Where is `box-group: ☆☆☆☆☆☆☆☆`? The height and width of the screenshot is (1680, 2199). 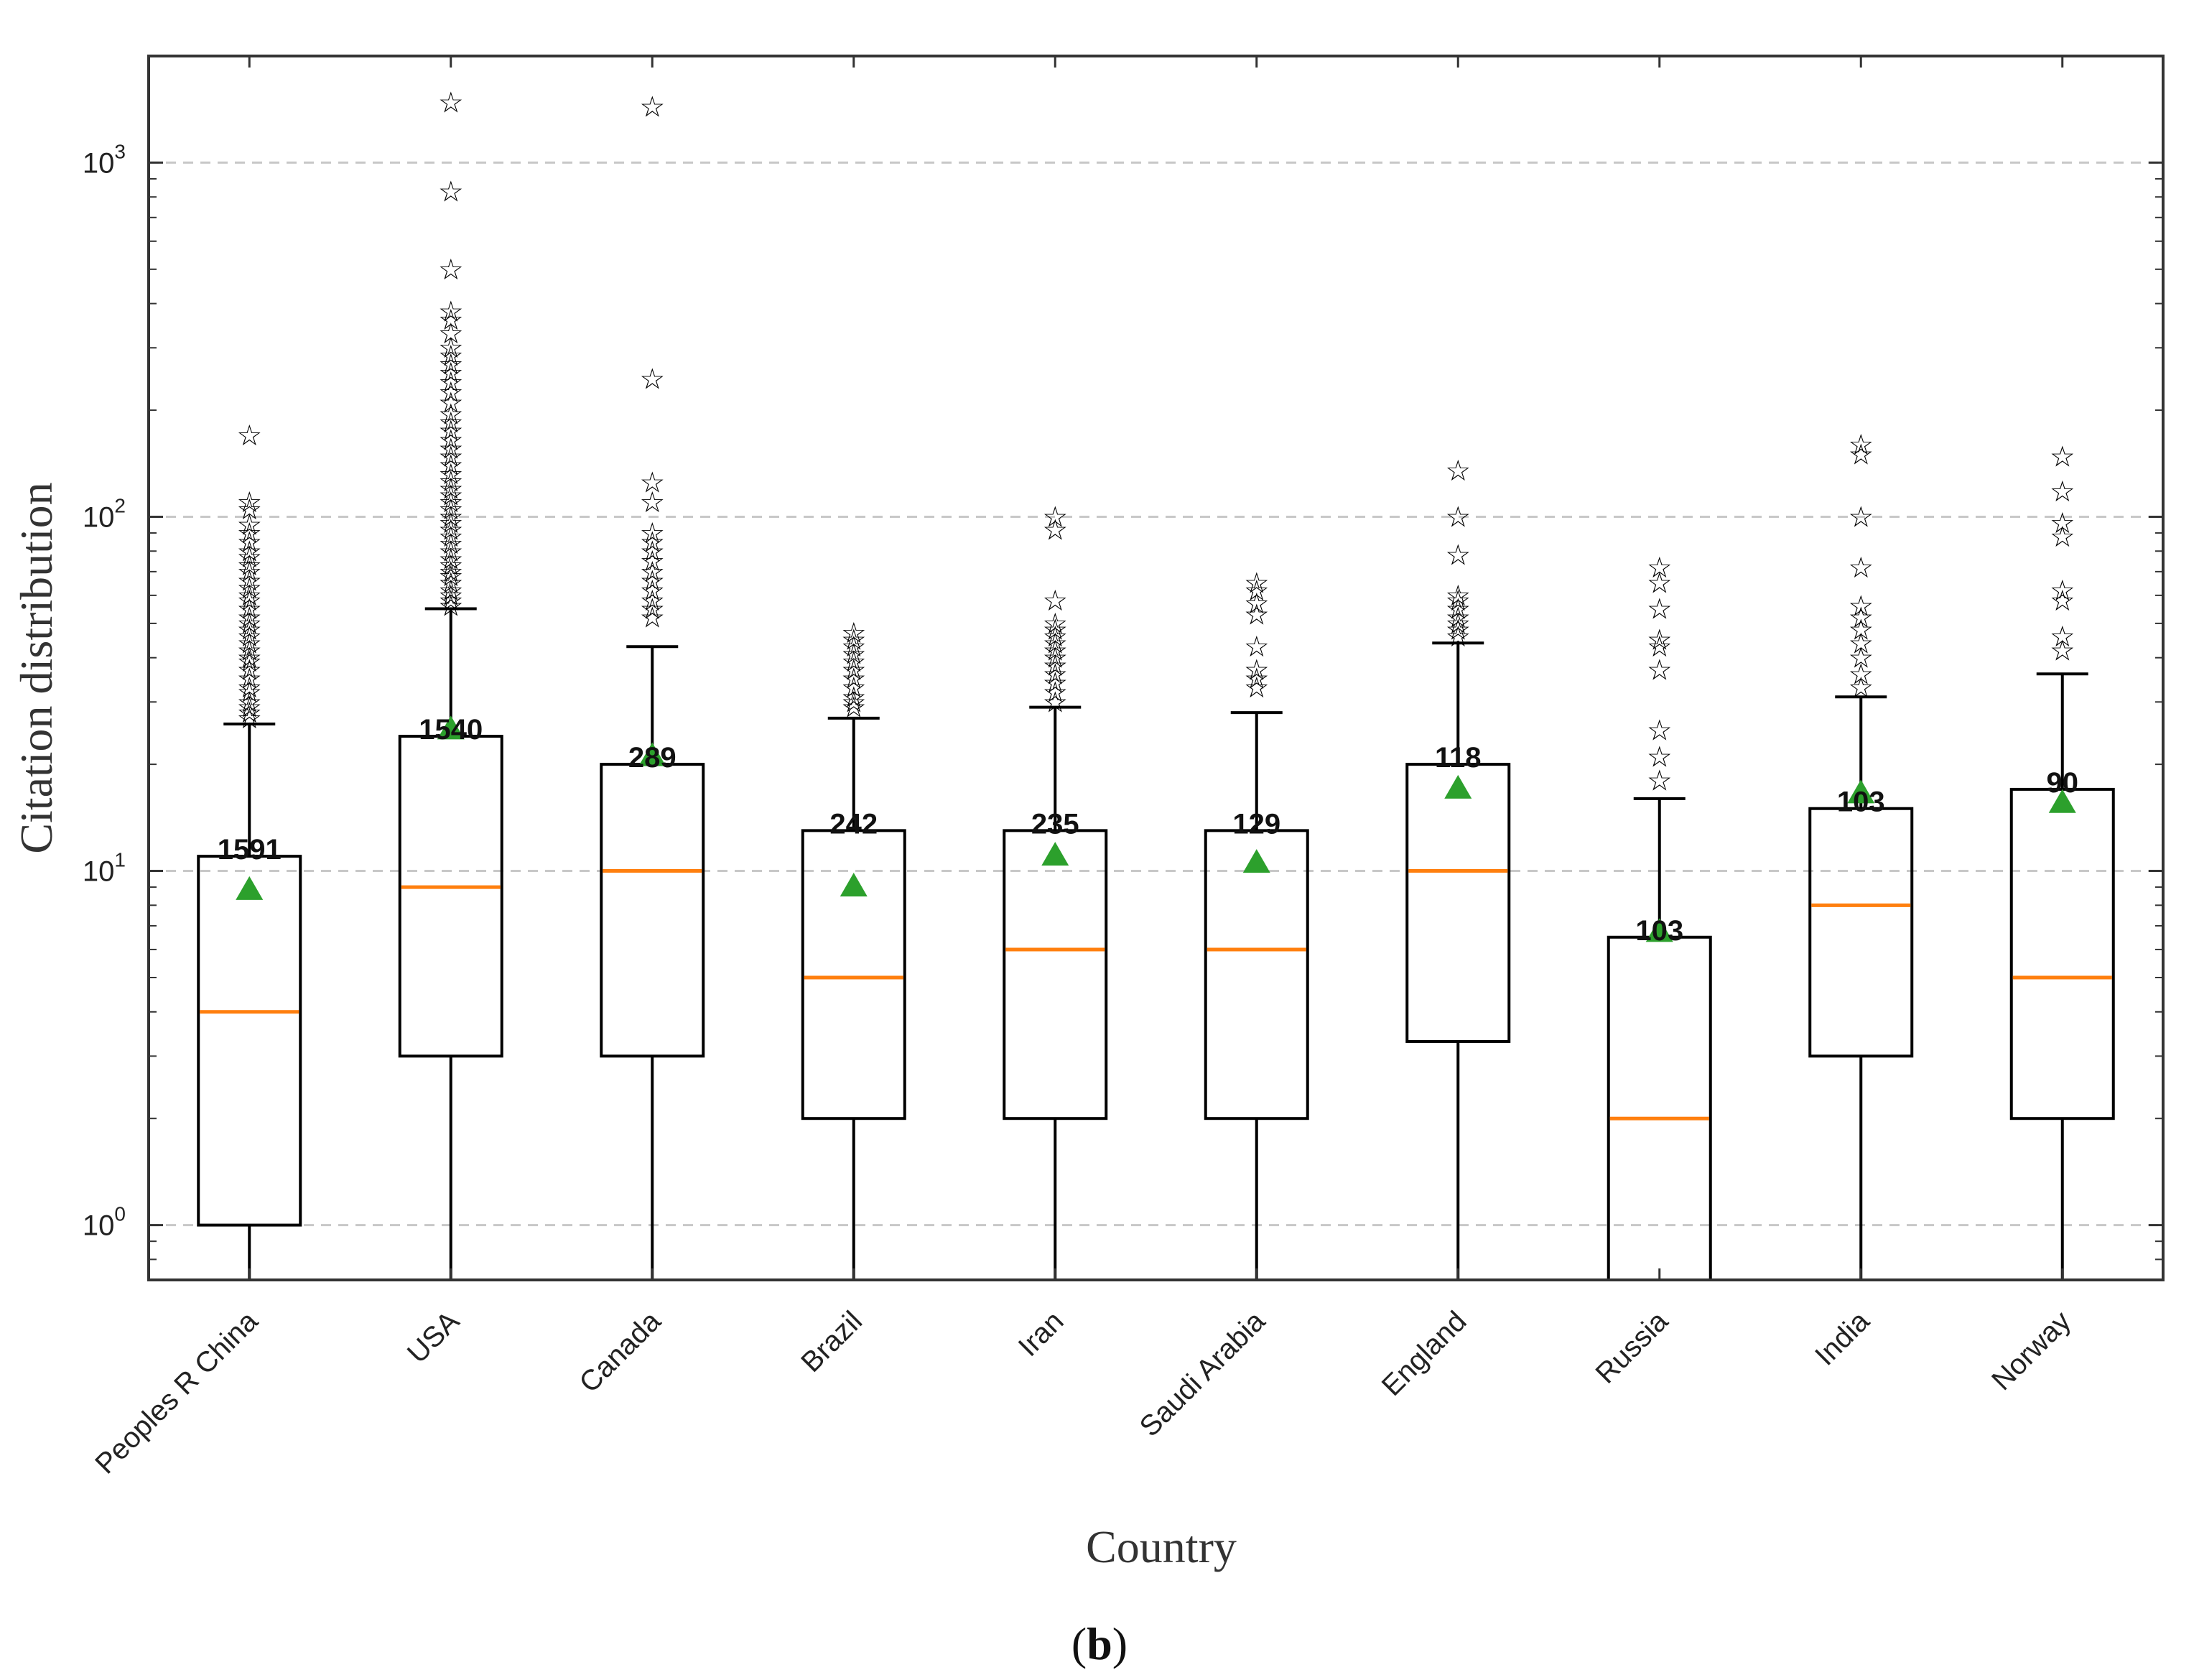
box-group: ☆☆☆☆☆☆☆☆ is located at coordinates (2062, 860).